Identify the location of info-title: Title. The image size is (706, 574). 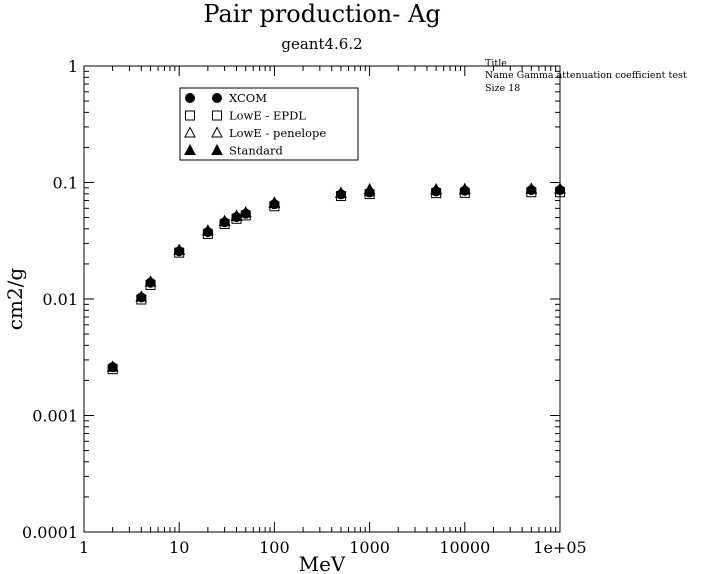
(496, 63).